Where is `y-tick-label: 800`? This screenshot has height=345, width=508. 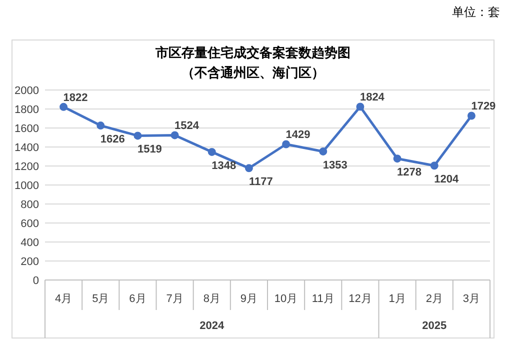 y-tick-label: 800 is located at coordinates (29, 205).